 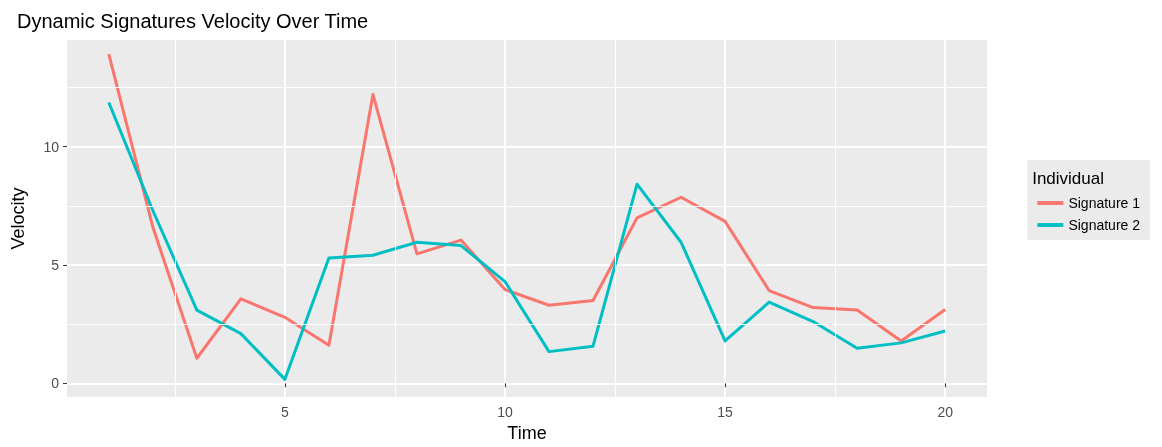 I want to click on y-tick-label: 0, so click(x=55, y=383).